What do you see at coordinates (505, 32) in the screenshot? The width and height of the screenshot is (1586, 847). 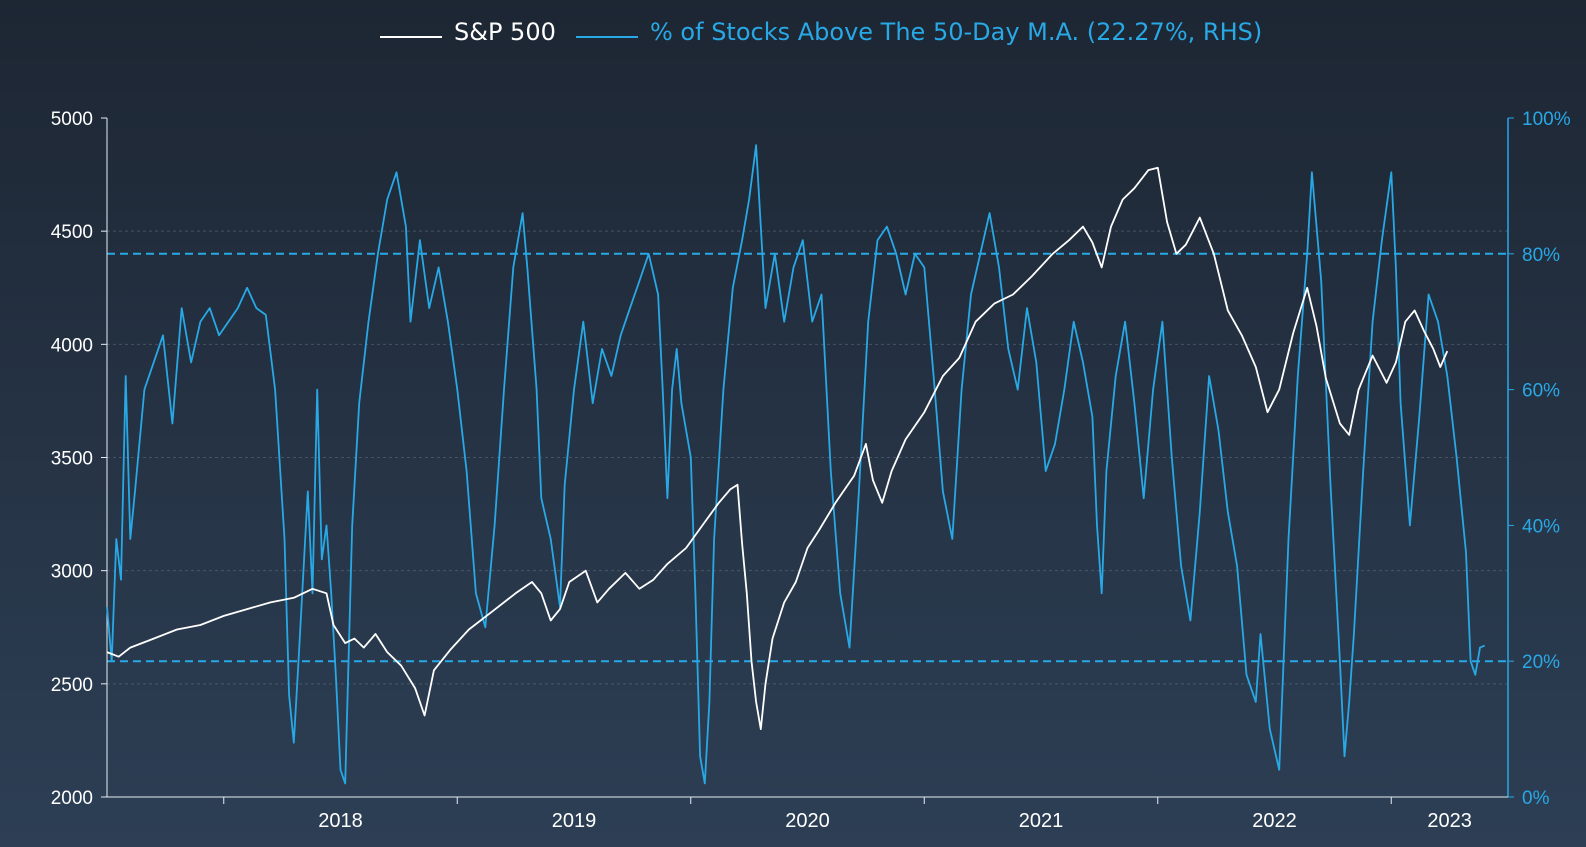 I see `legend-label-sp500: S&P 500` at bounding box center [505, 32].